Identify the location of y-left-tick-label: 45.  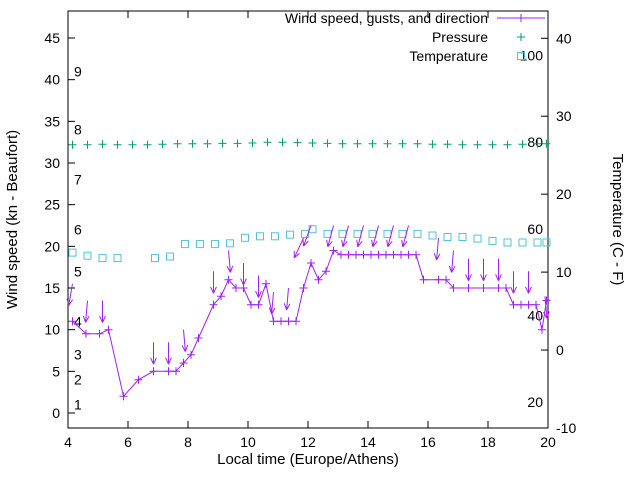
(52, 38).